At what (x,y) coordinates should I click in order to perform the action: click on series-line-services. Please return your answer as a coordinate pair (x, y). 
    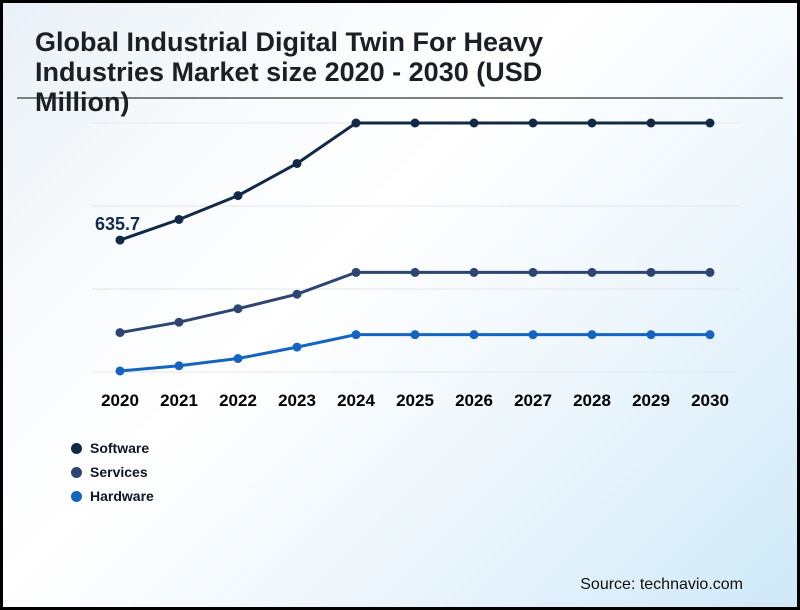
    Looking at the image, I should click on (415, 302).